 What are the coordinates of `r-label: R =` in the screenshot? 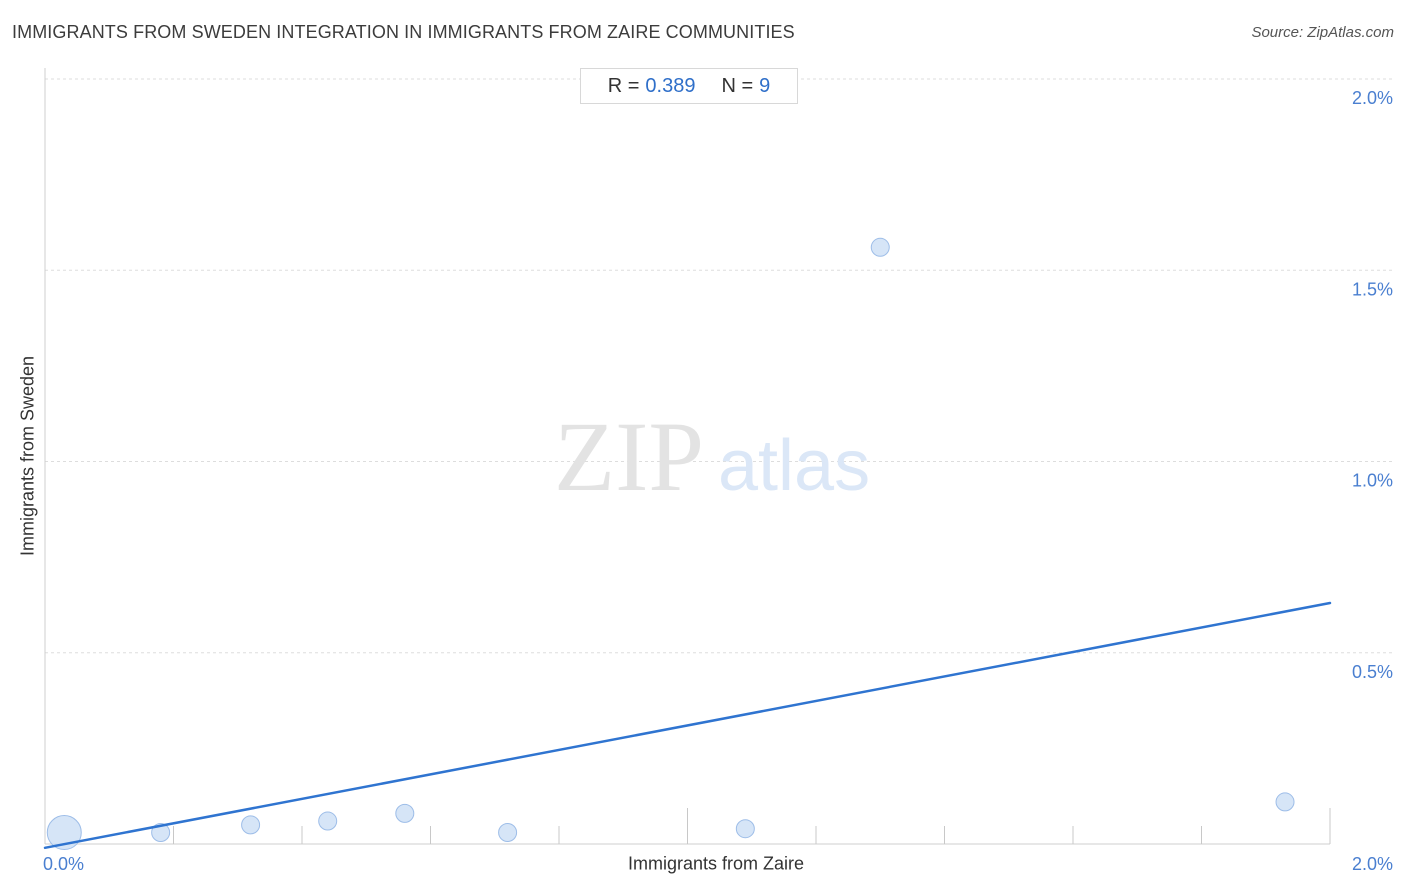 It's located at (623, 85).